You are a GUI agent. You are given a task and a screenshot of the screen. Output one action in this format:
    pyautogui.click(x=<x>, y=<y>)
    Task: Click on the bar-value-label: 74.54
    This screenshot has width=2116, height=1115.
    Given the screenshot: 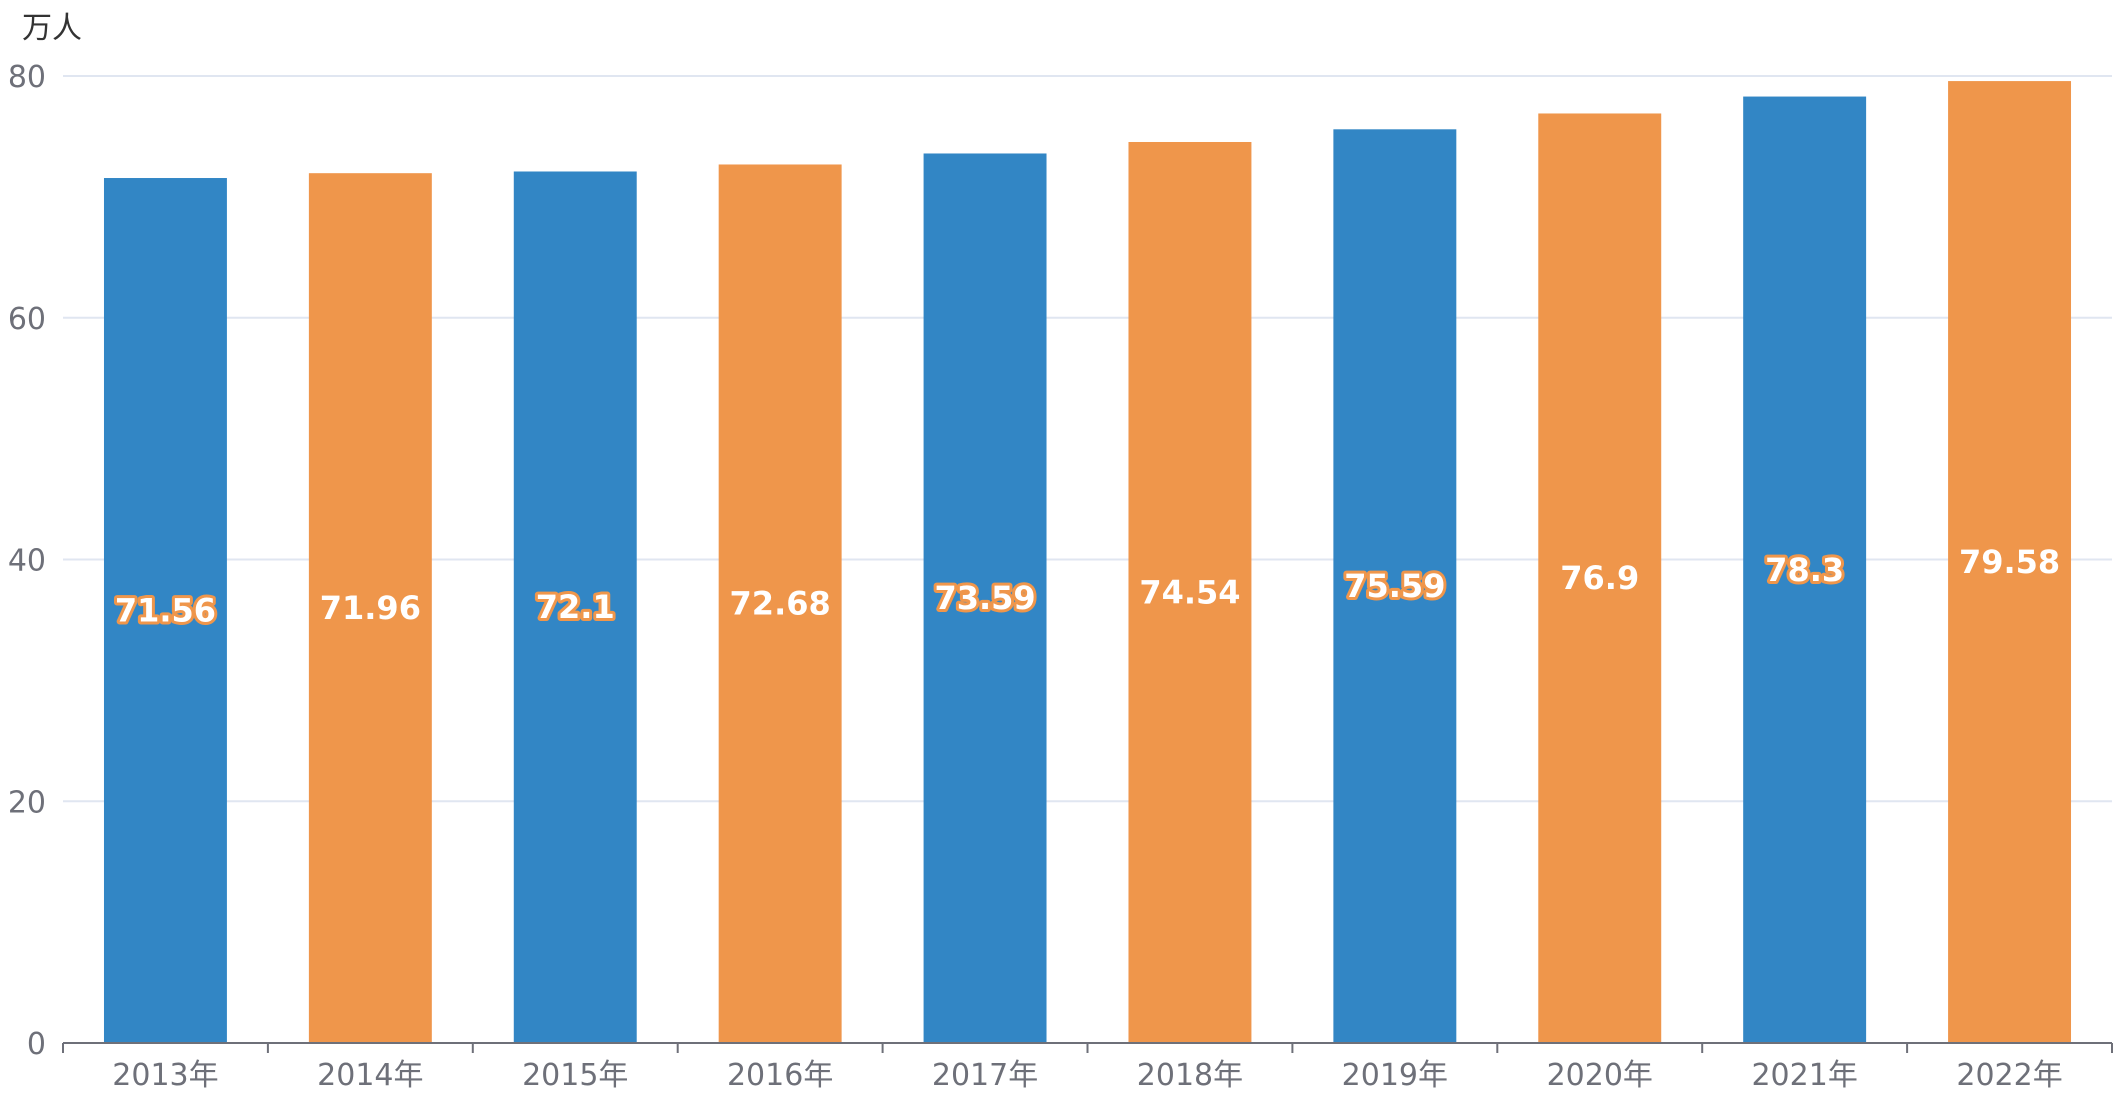 What is the action you would take?
    pyautogui.click(x=1189, y=592)
    